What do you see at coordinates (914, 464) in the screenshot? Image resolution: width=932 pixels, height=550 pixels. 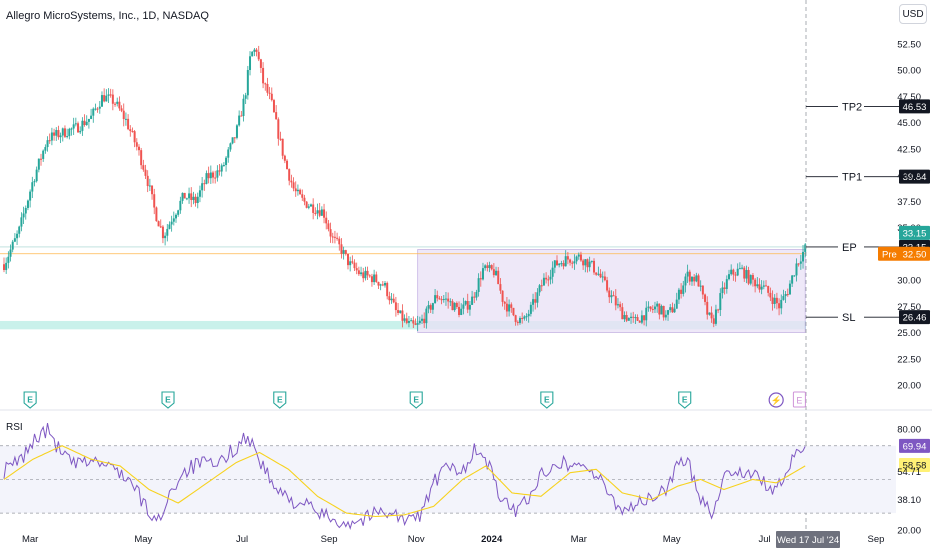 I see `rsi-ma-badge` at bounding box center [914, 464].